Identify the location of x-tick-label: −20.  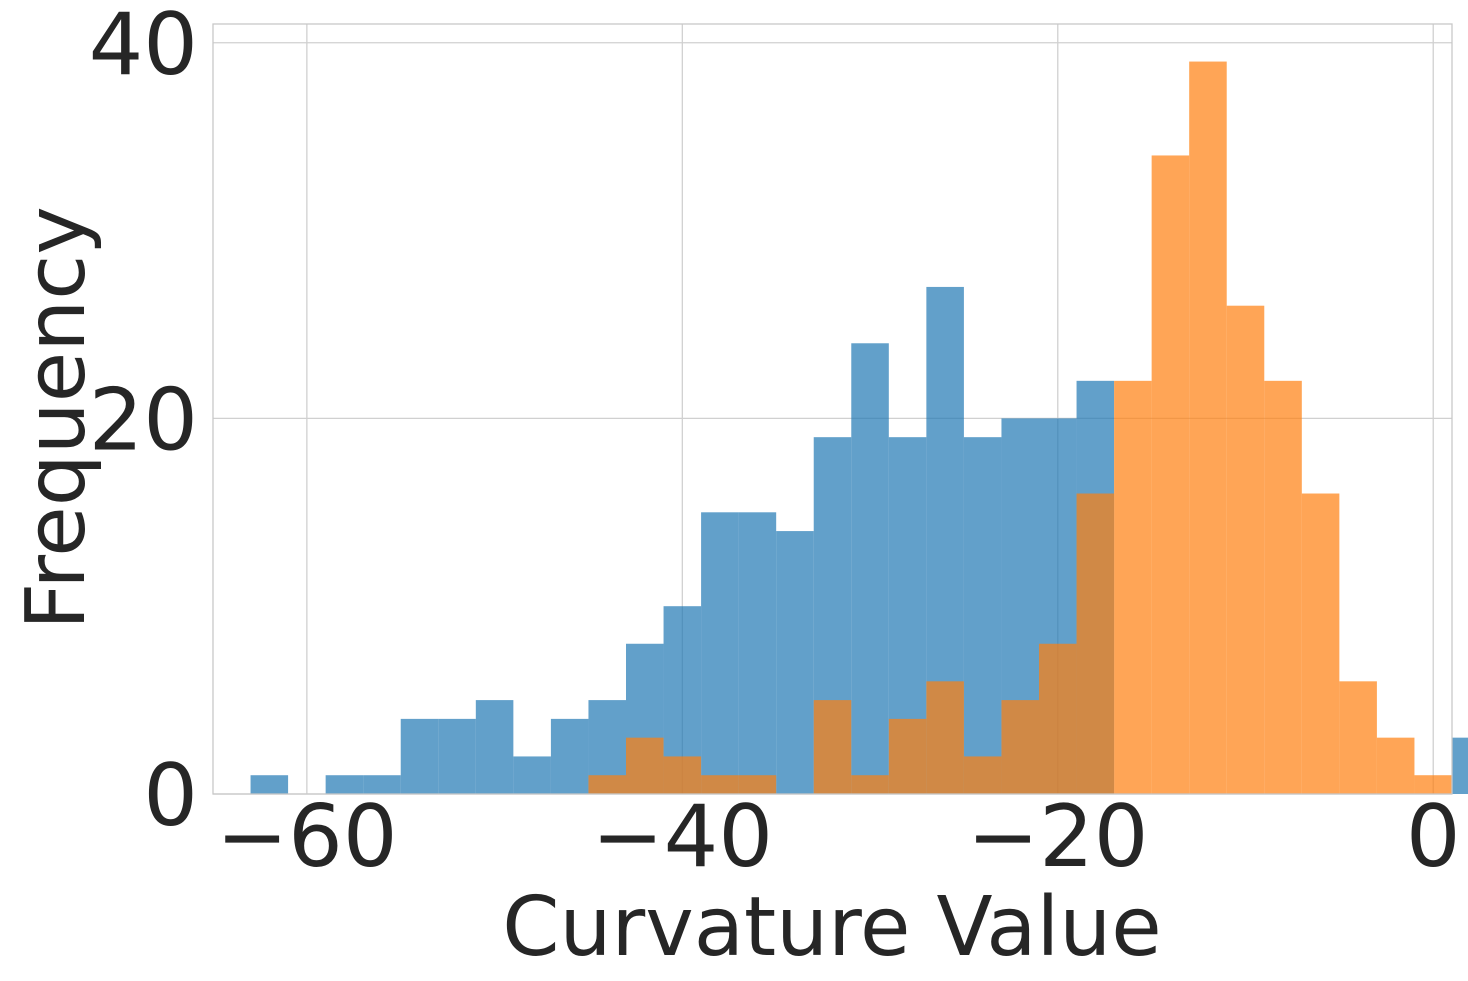
(1058, 837).